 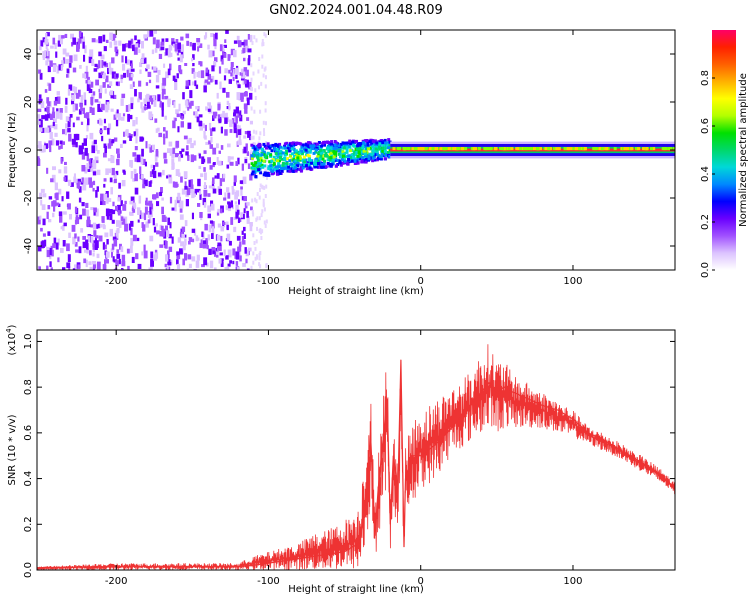 What do you see at coordinates (28, 150) in the screenshot?
I see `y-tick-label: 0` at bounding box center [28, 150].